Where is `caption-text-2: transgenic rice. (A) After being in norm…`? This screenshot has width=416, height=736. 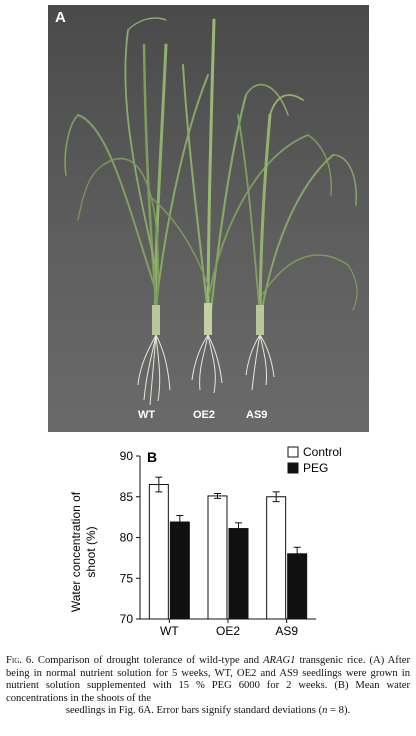 caption-text-2: transgenic rice. (A) After being in norm… is located at coordinates (208, 679).